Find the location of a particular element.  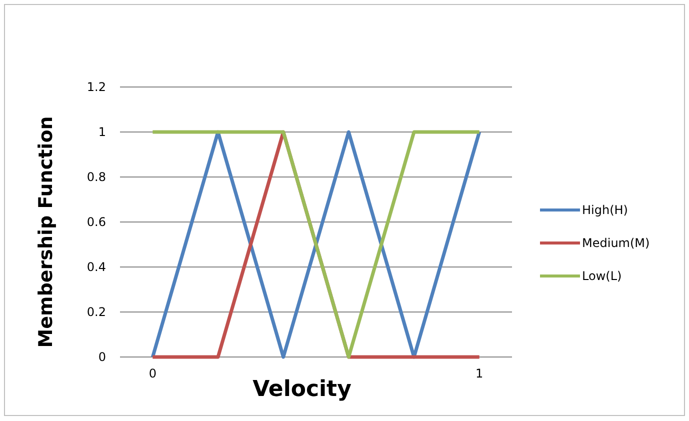

y-tick-label: 1 is located at coordinates (102, 131).